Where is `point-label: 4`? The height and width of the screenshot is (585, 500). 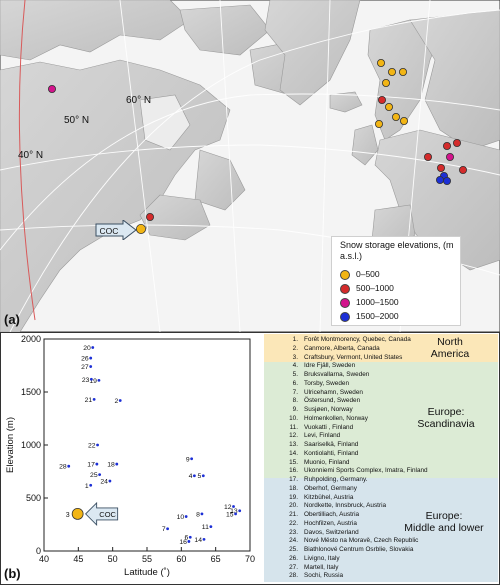
point-label: 4 is located at coordinates (191, 476).